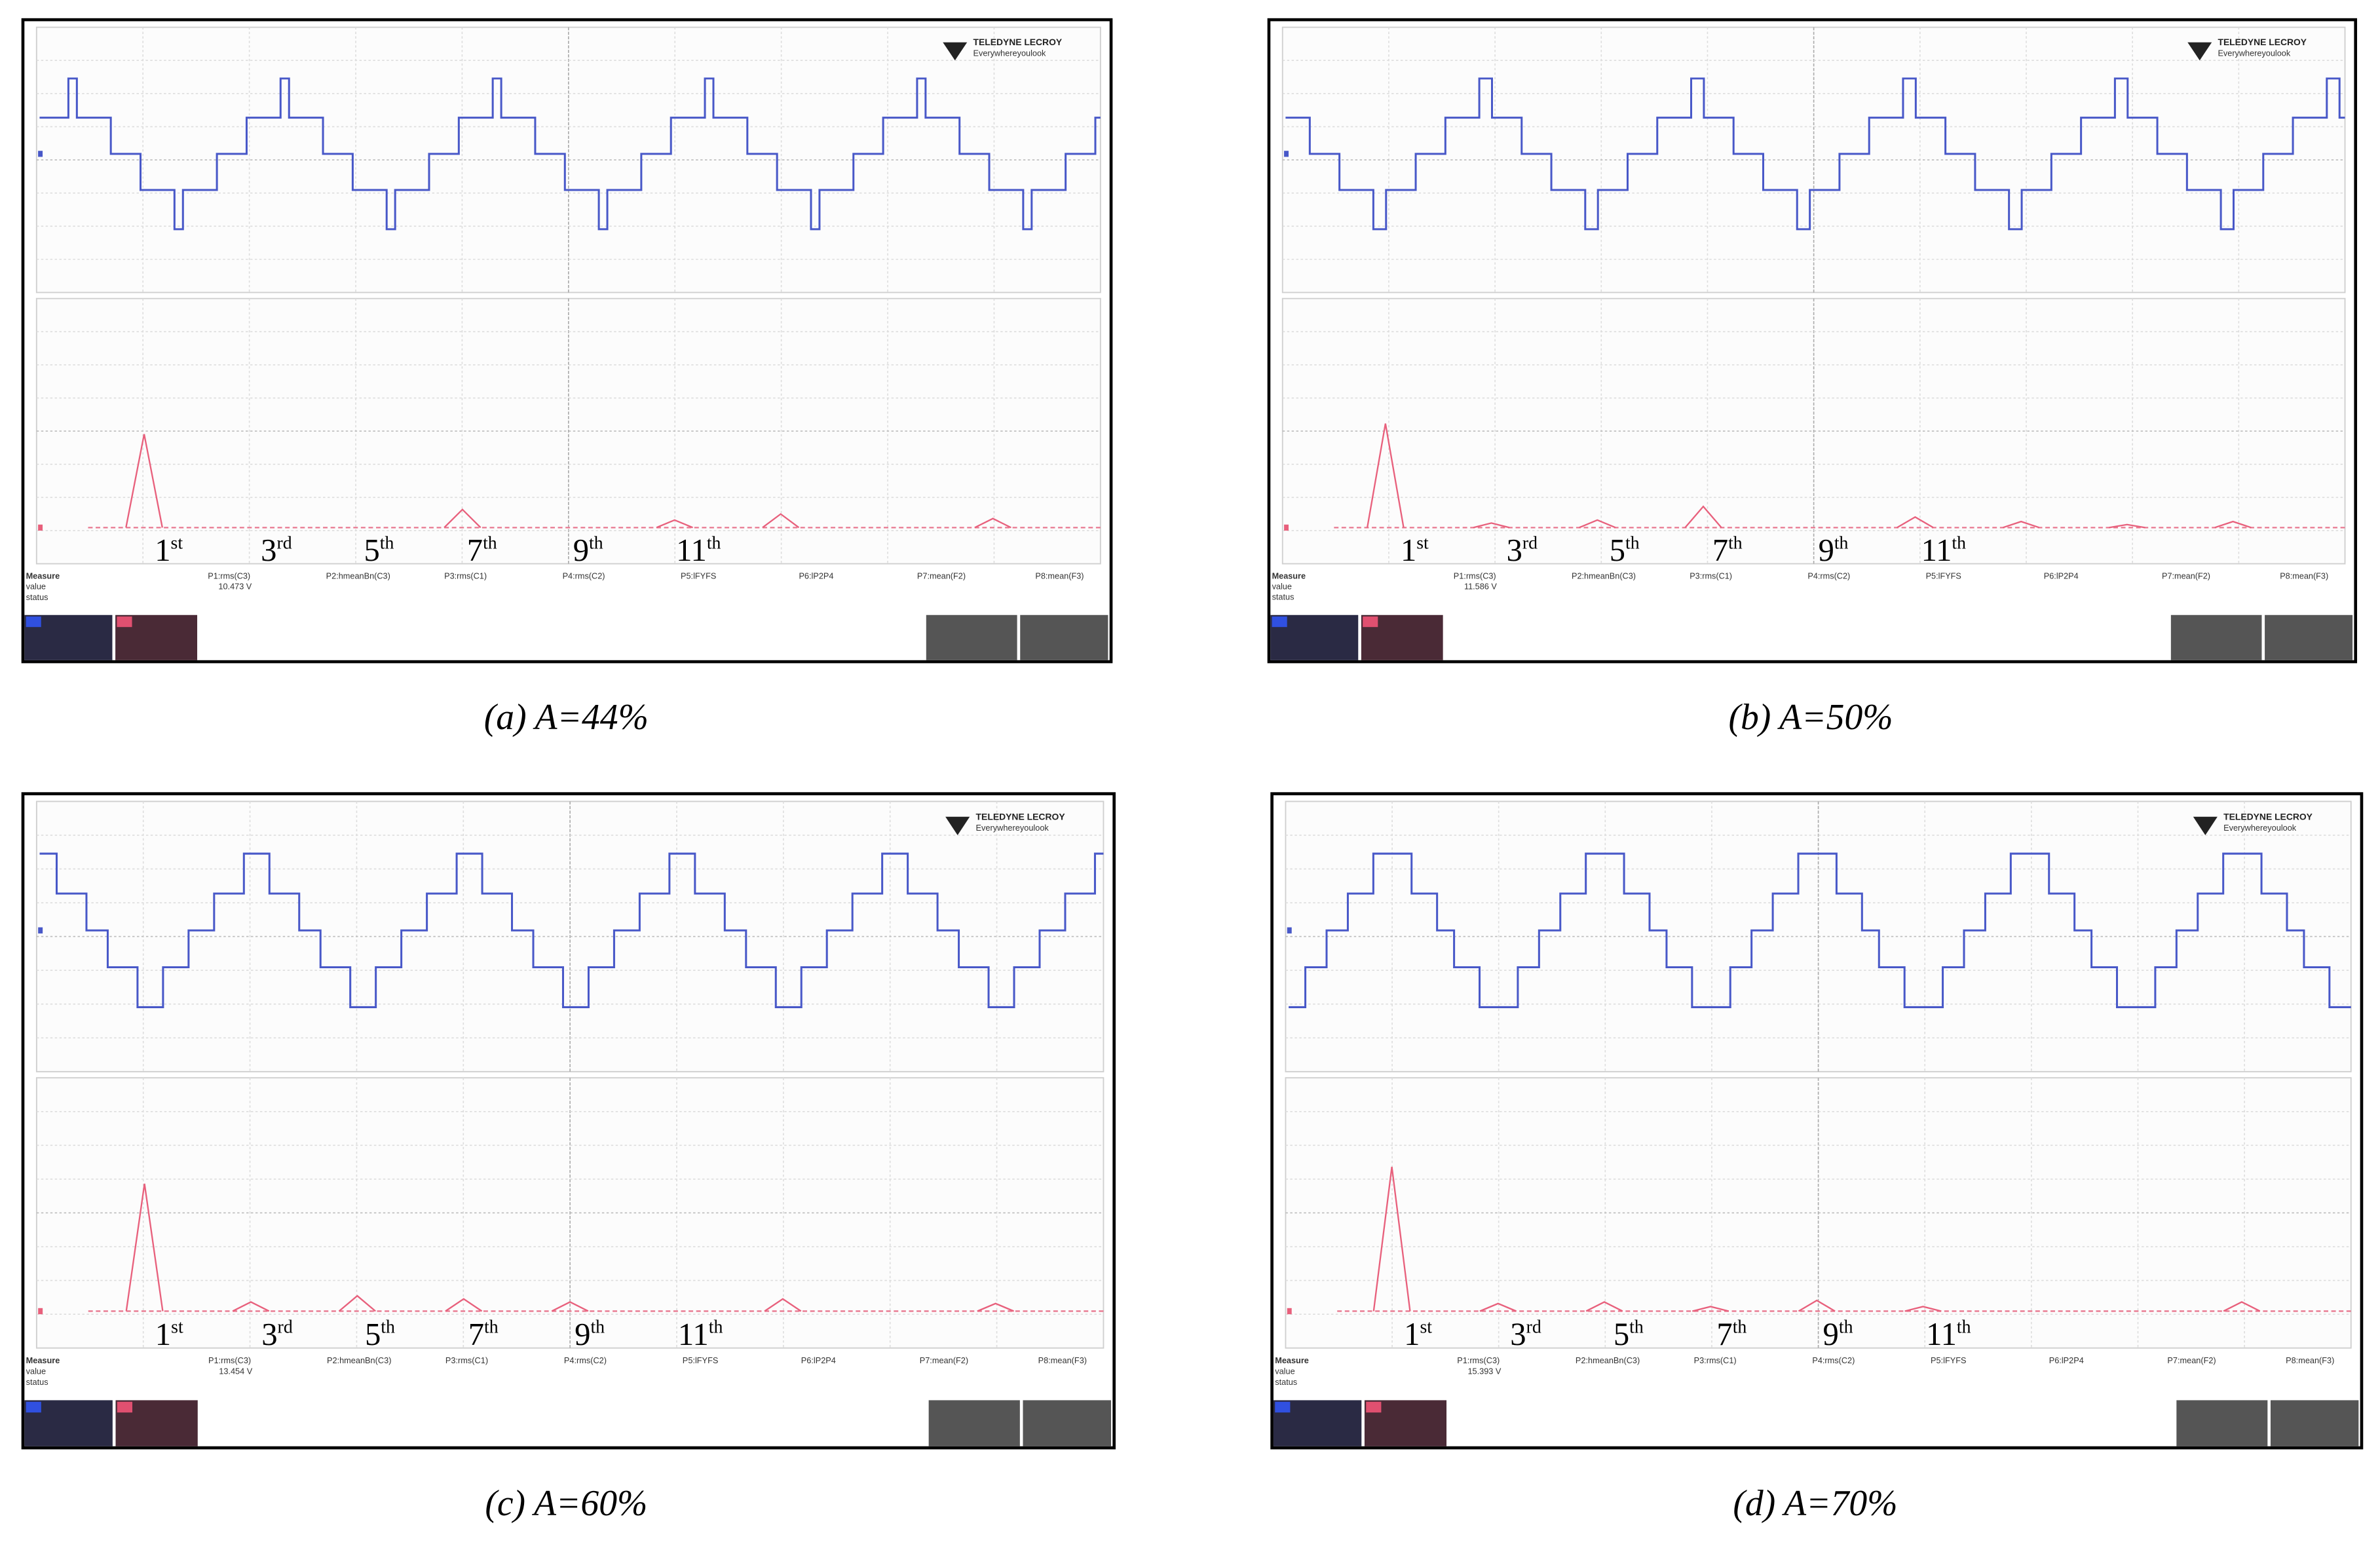  I want to click on harmonic-label: 3rd, so click(277, 1334).